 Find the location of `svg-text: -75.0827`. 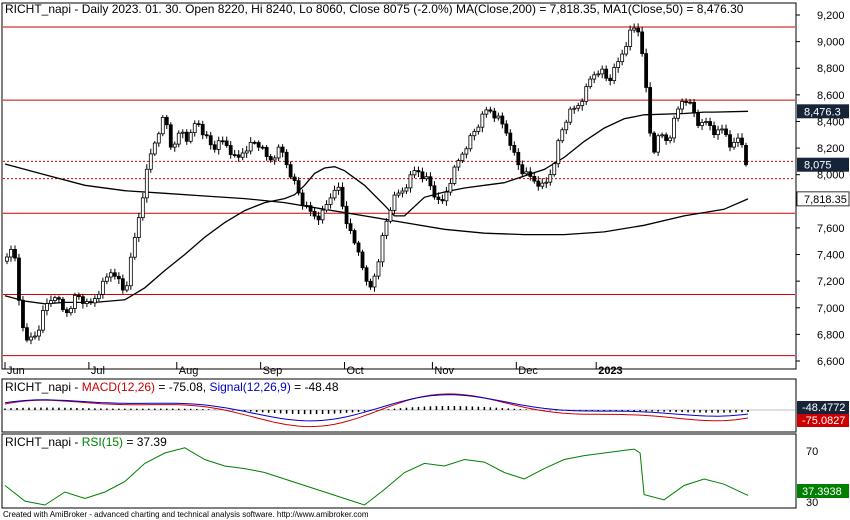

svg-text: -75.0827 is located at coordinates (823, 421).